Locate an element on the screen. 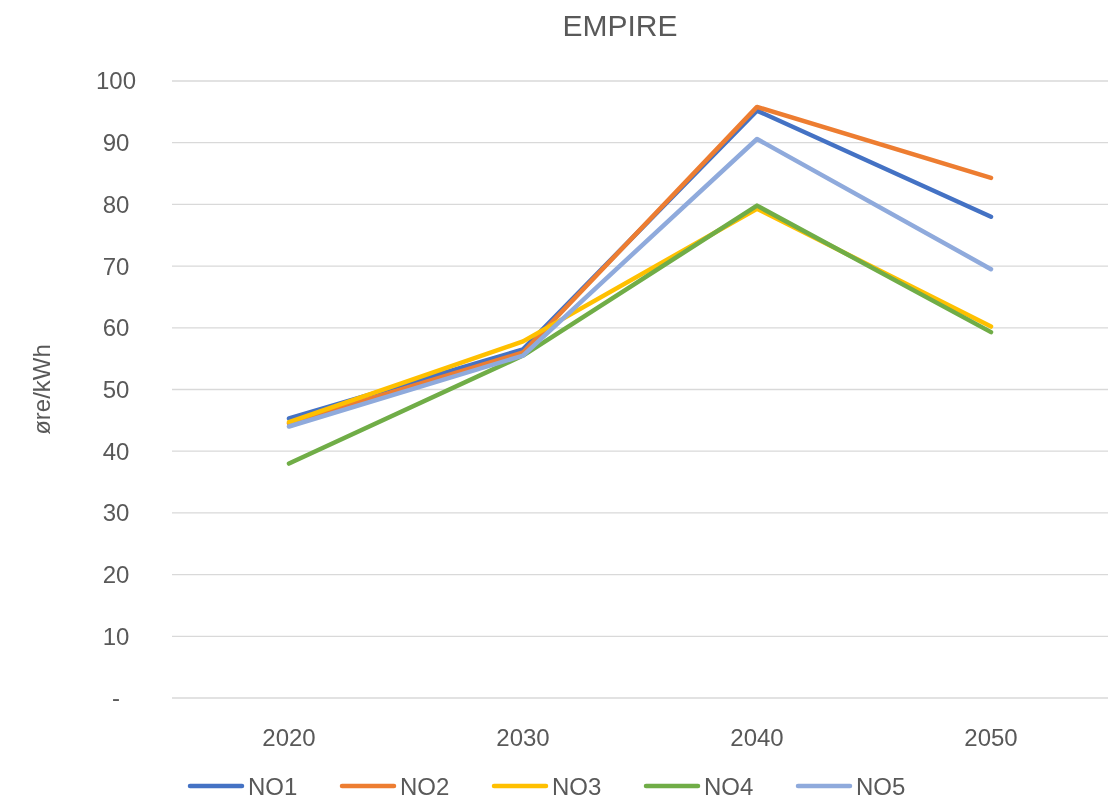  y-axis-title: øre/kWh is located at coordinates (41, 389).